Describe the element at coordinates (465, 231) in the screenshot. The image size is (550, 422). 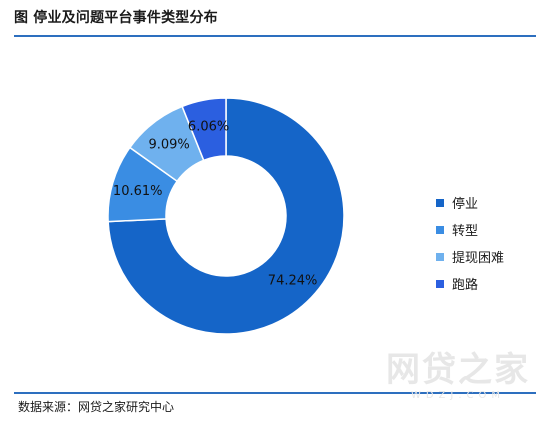
I see `legend-label: 转型` at that location.